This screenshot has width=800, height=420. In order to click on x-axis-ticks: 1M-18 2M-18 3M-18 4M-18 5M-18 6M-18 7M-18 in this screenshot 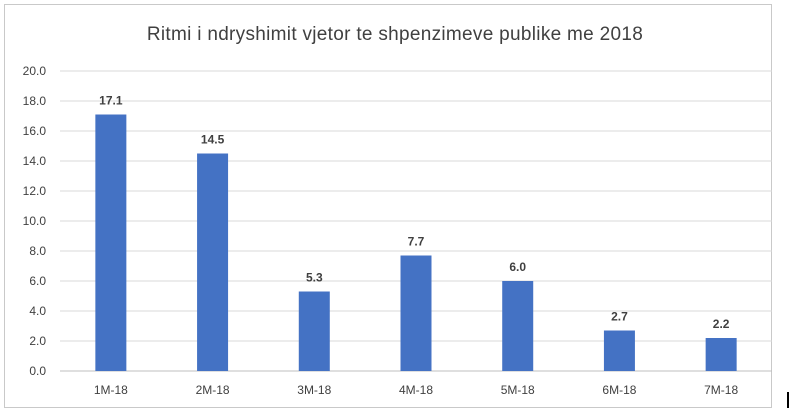, I will do `click(416, 390)`.